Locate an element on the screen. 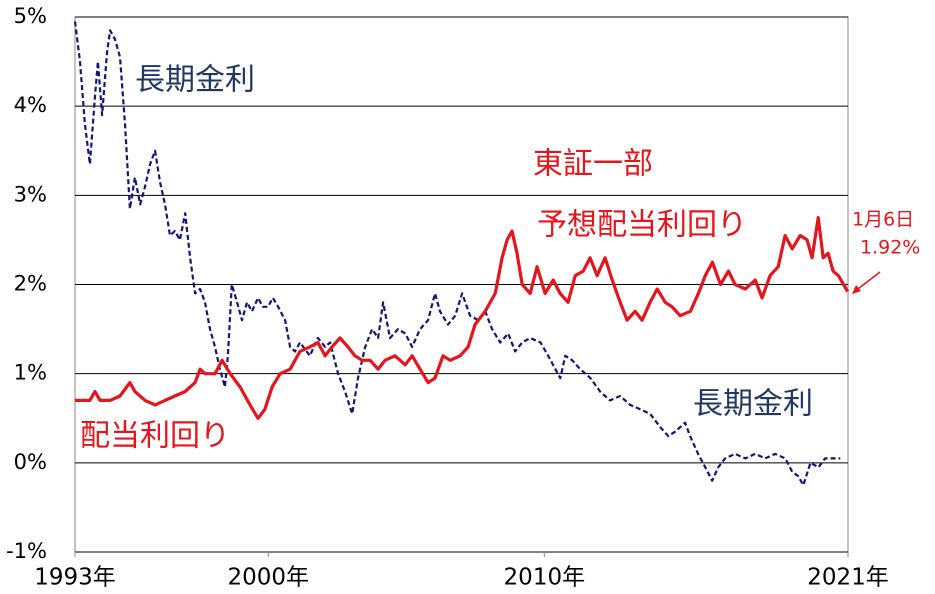  annotation: 1月6日 is located at coordinates (883, 220).